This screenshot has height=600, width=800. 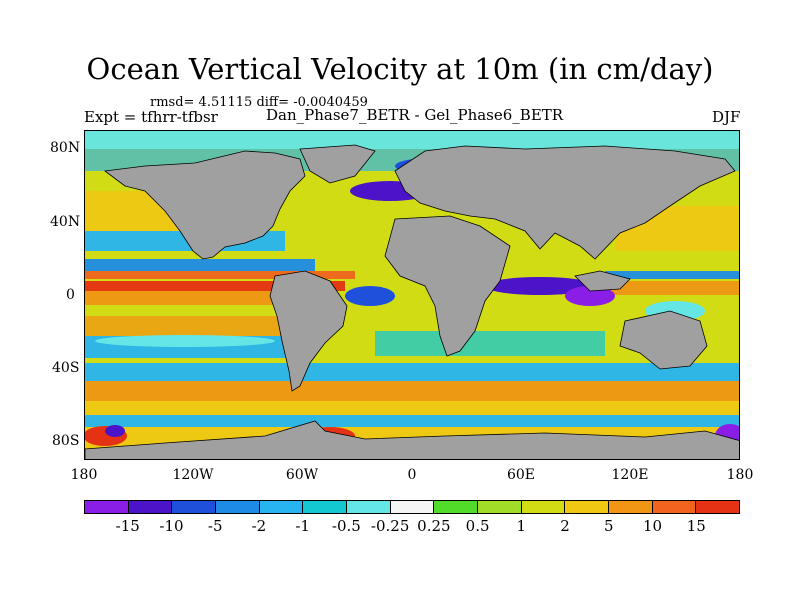 What do you see at coordinates (477, 526) in the screenshot?
I see `colorbar-label: 0.5` at bounding box center [477, 526].